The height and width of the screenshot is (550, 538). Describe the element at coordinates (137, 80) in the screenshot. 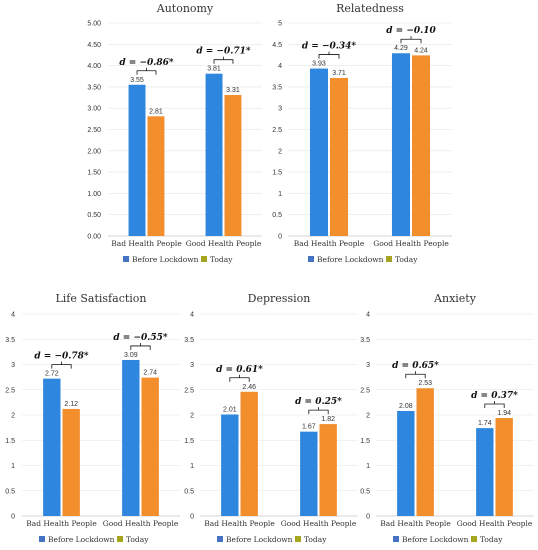

I see `data-label-before: 3.55` at that location.